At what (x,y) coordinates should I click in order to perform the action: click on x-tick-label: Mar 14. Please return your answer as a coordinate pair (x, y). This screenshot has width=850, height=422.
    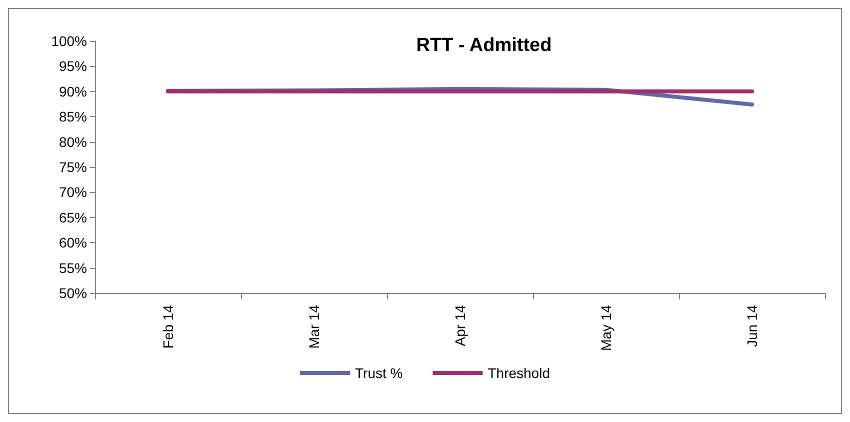
    Looking at the image, I should click on (314, 326).